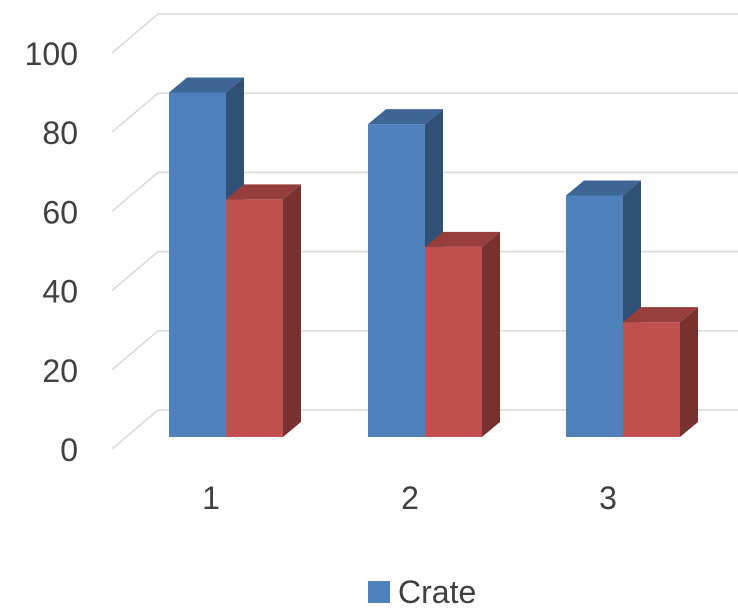 This screenshot has height=612, width=738. I want to click on x-tick-label-2: 2, so click(410, 498).